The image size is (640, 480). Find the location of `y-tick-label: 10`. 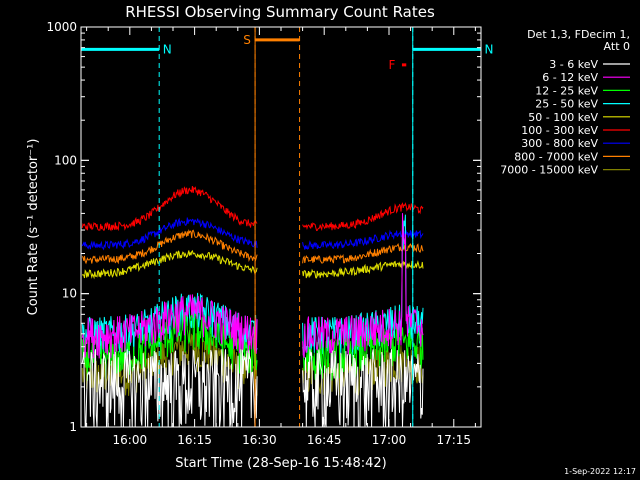

y-tick-label: 10 is located at coordinates (69, 294).